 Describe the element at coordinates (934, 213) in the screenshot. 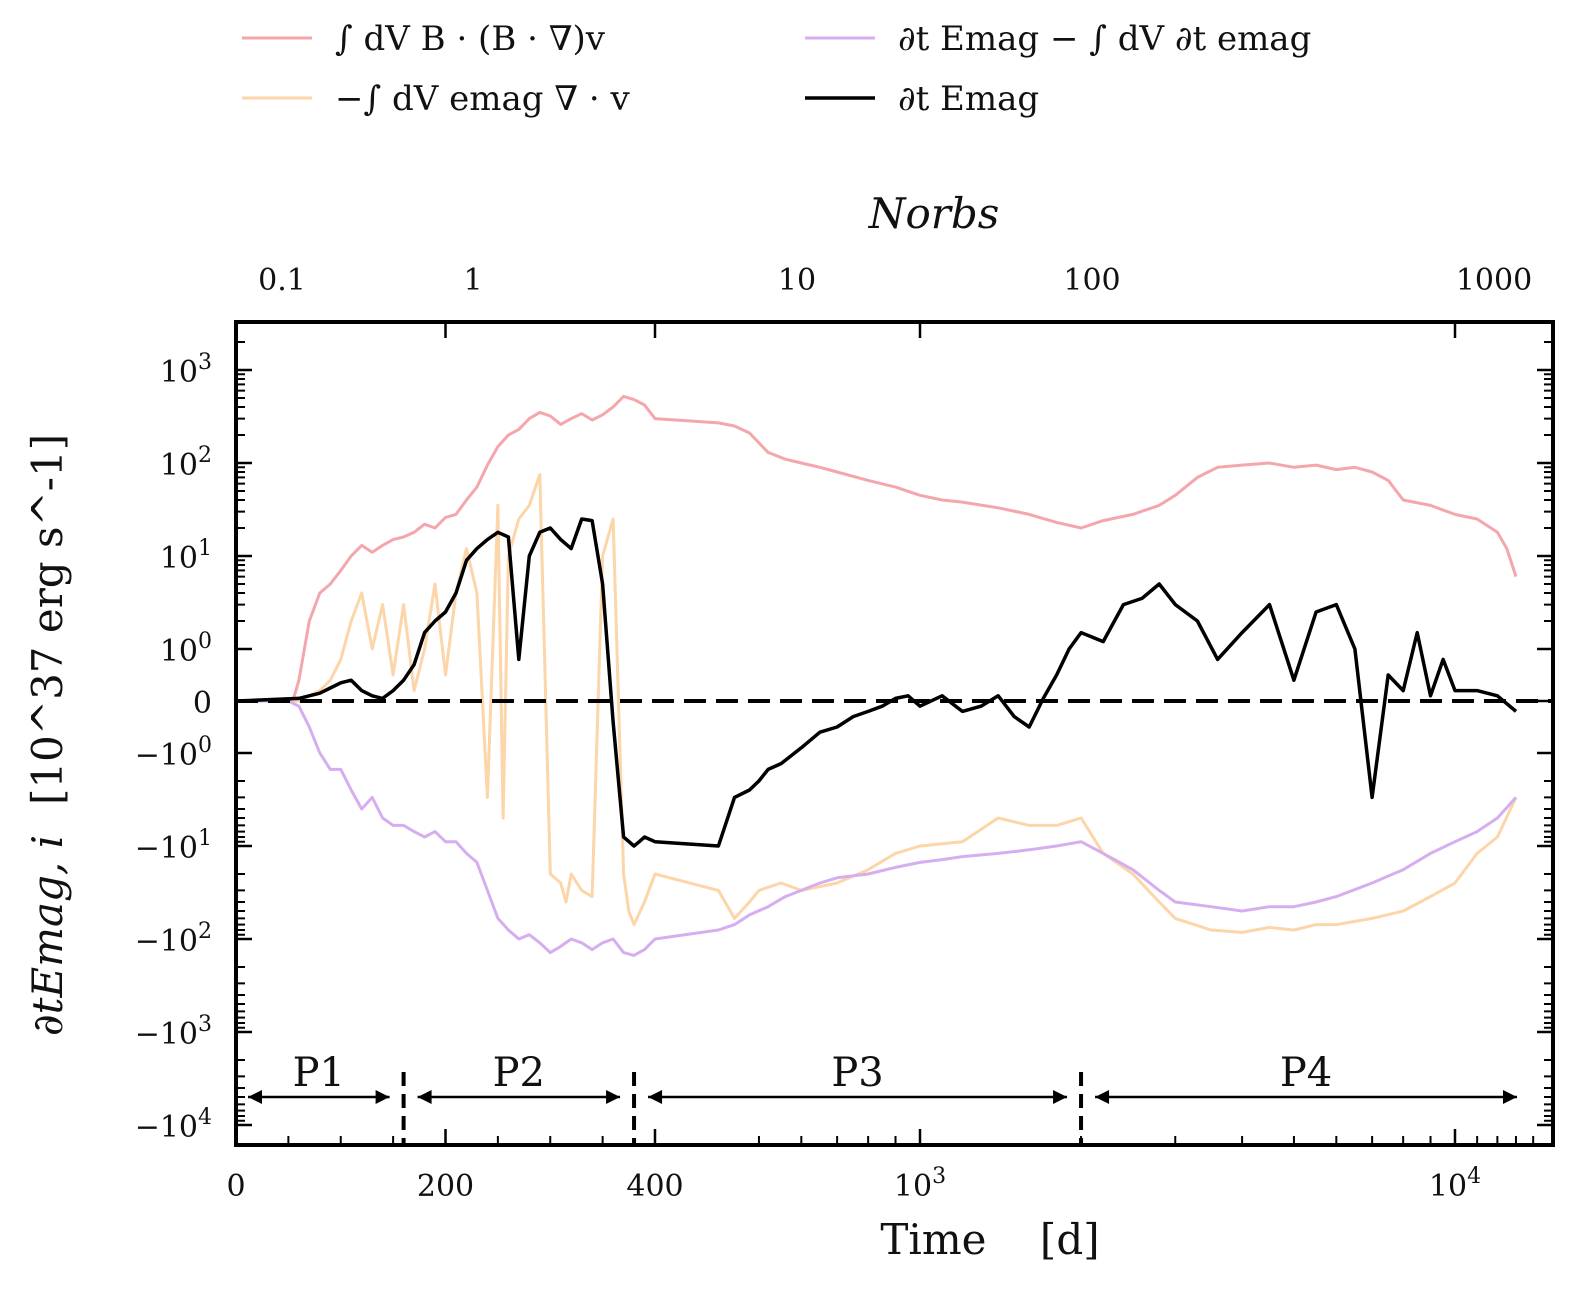

I see `top-axis-title: Norbs` at that location.